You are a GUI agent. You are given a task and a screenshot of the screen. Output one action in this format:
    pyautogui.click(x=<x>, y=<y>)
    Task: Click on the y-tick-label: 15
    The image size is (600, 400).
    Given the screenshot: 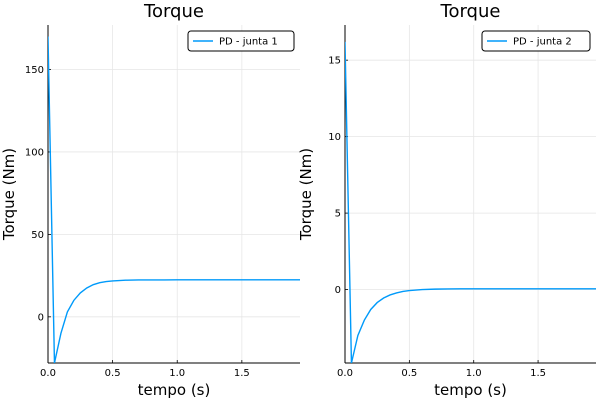 What is the action you would take?
    pyautogui.click(x=334, y=61)
    